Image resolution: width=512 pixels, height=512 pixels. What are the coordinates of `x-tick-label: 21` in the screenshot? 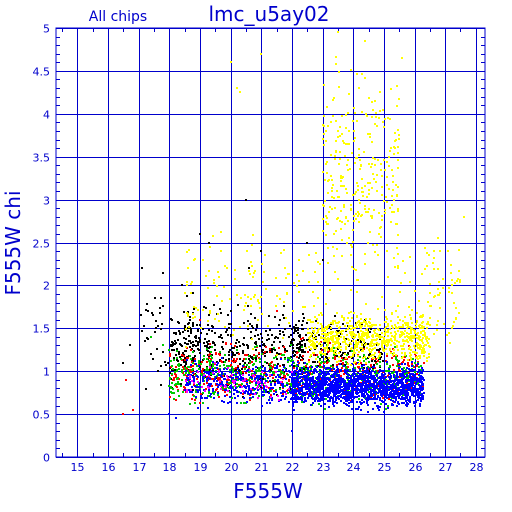 It's located at (262, 467).